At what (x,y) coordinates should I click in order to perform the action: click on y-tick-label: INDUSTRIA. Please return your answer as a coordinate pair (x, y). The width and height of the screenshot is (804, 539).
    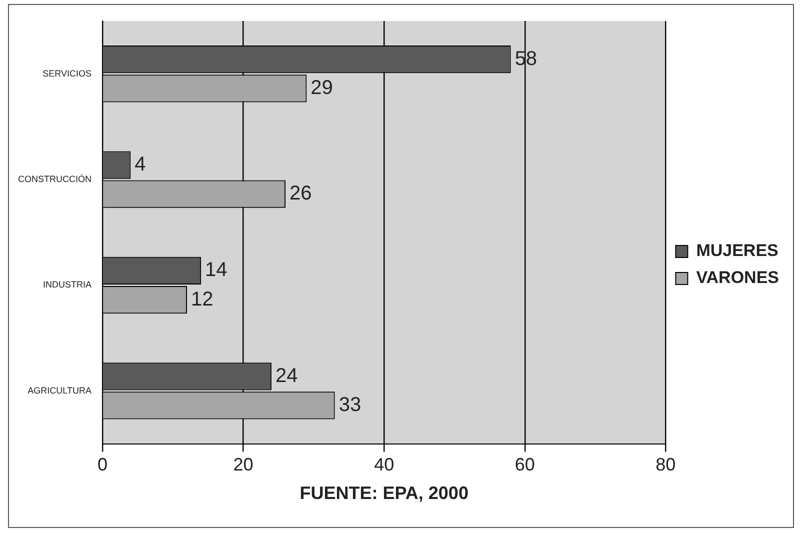
    Looking at the image, I should click on (67, 285).